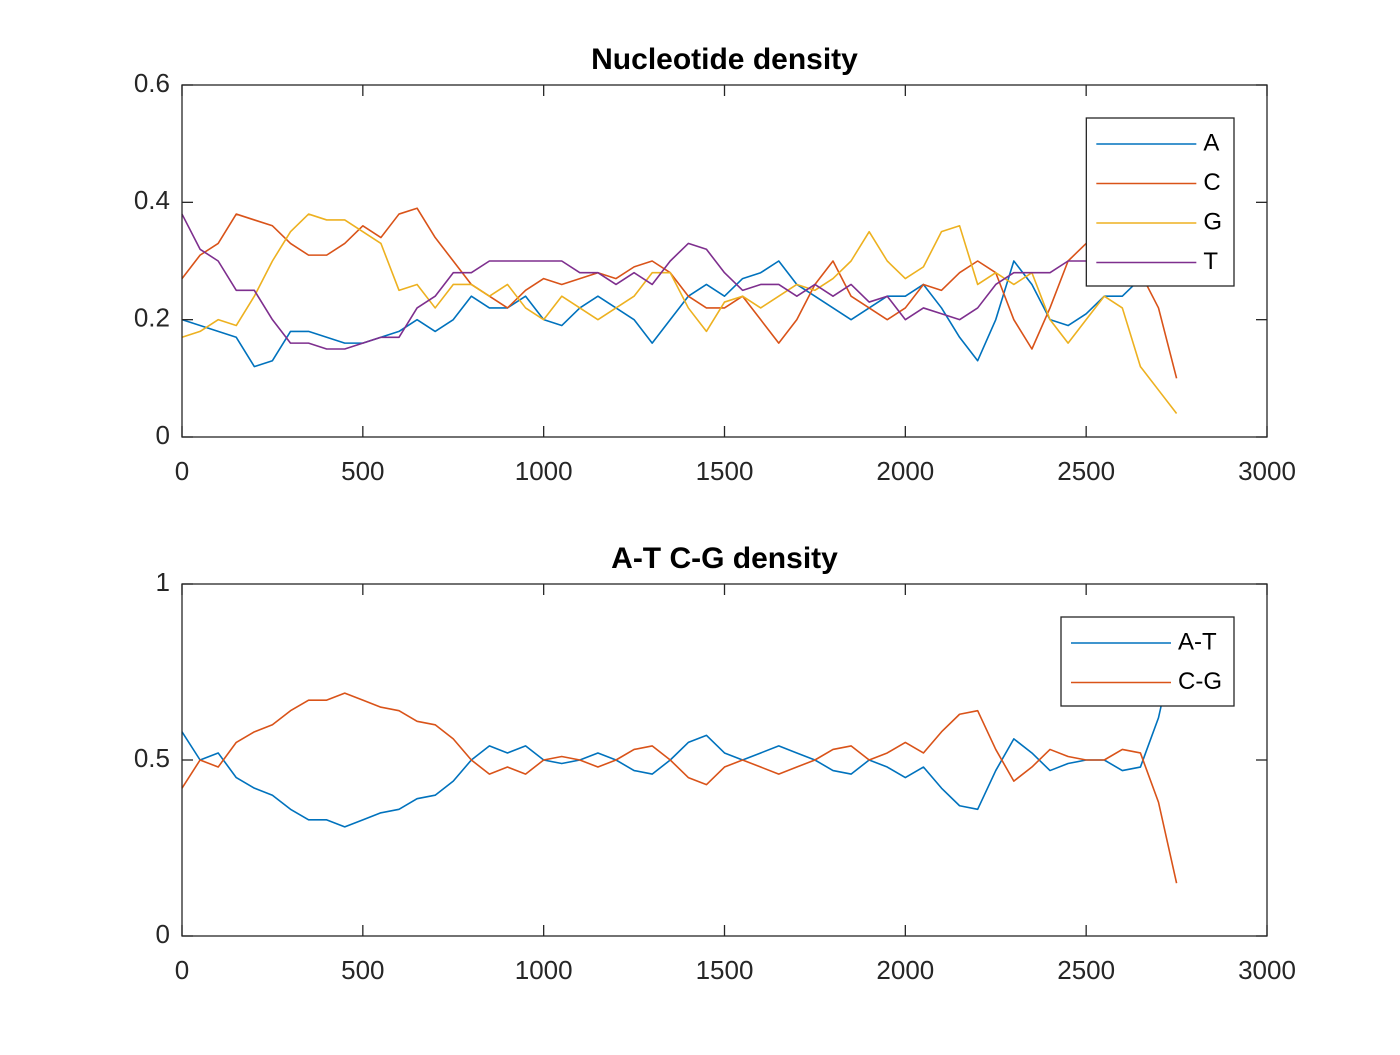 Image resolution: width=1400 pixels, height=1055 pixels. I want to click on chart-title: A-T C-G density, so click(724, 558).